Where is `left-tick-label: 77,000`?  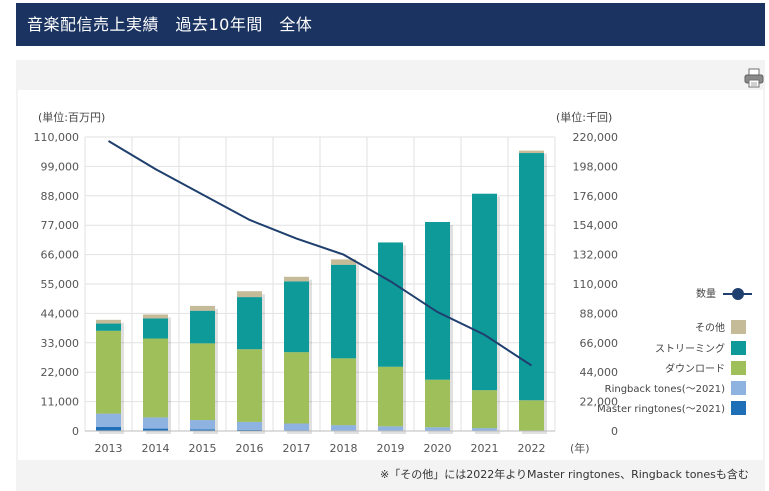 left-tick-label: 77,000 is located at coordinates (60, 225).